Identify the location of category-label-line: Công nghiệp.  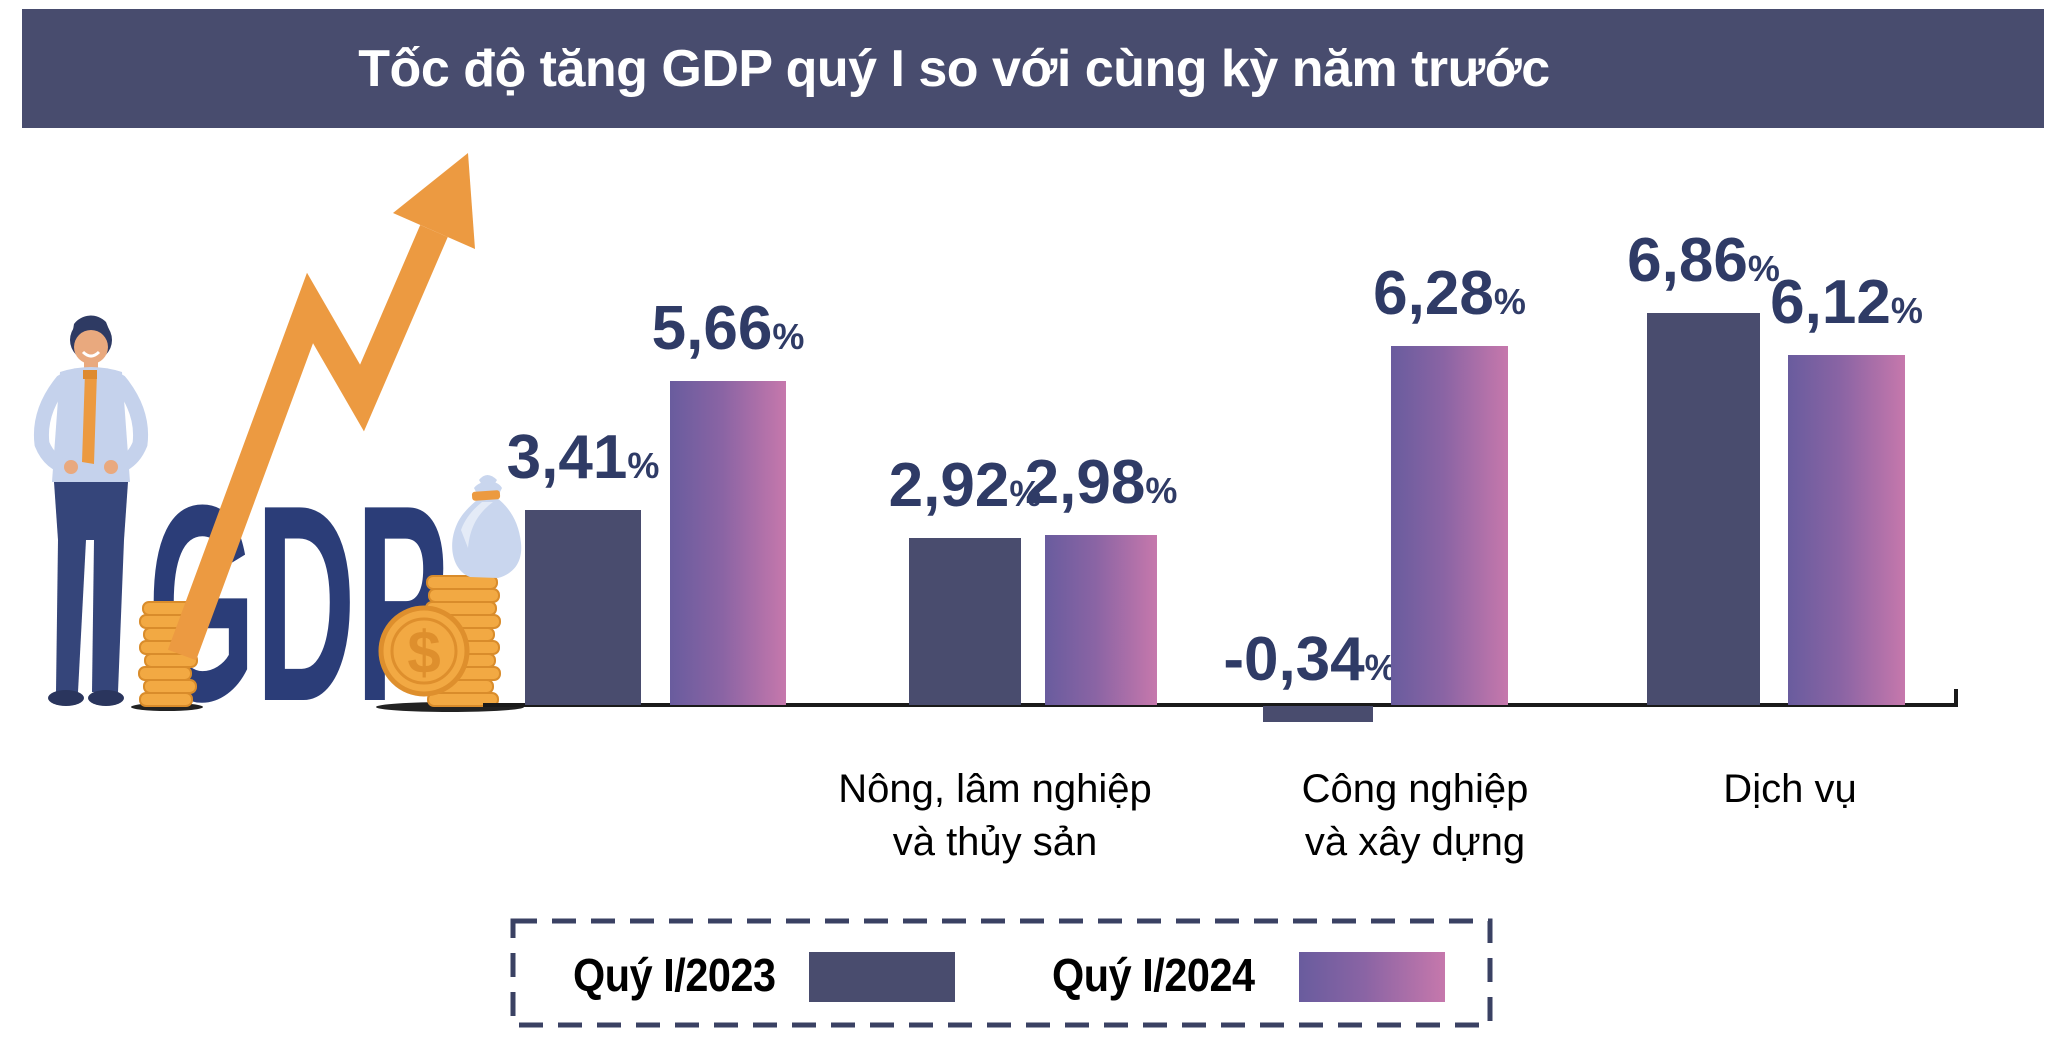
(1415, 789).